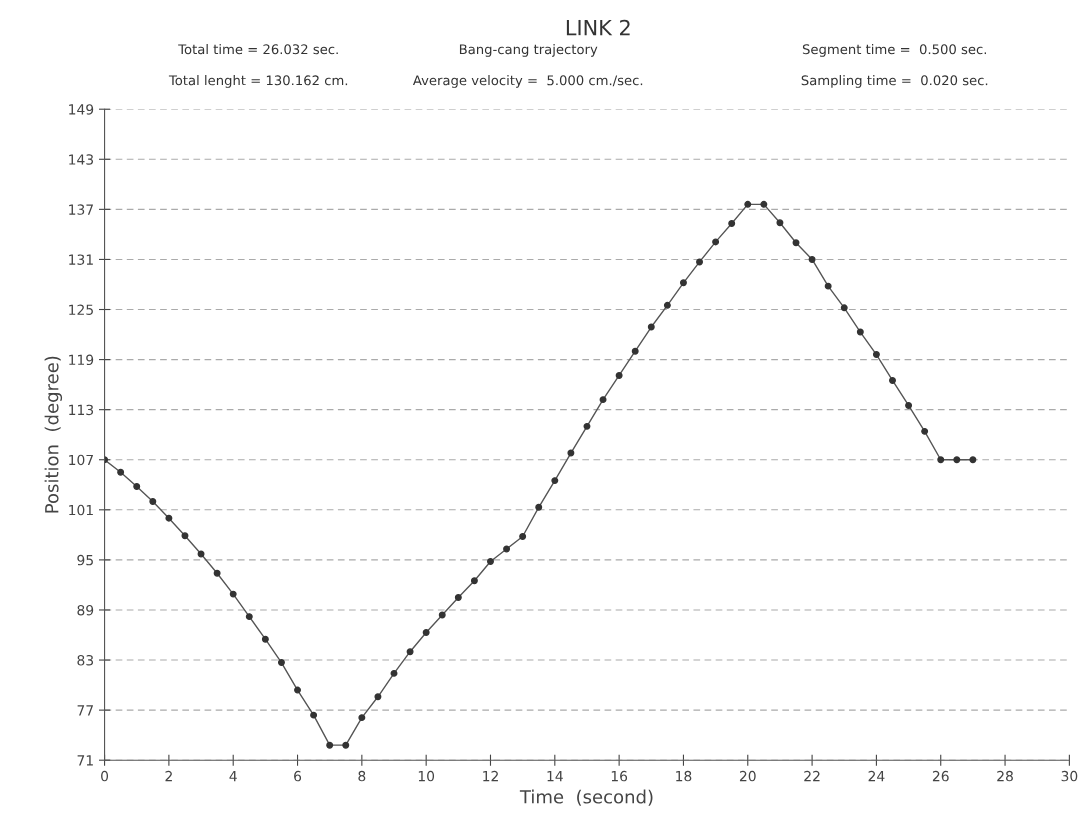 The image size is (1078, 840). I want to click on x-tick-label: 18, so click(684, 776).